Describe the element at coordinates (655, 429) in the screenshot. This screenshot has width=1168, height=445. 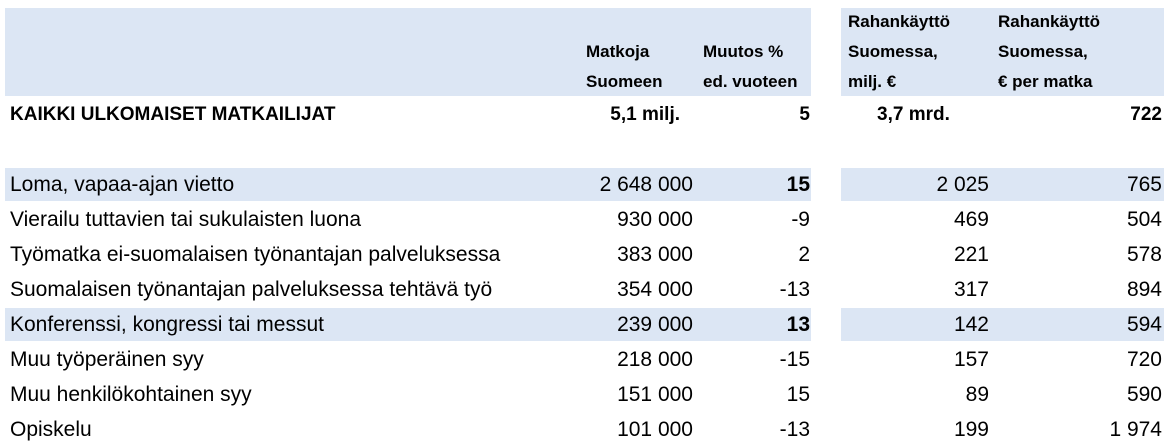
I see `row-trips: 101 000` at that location.